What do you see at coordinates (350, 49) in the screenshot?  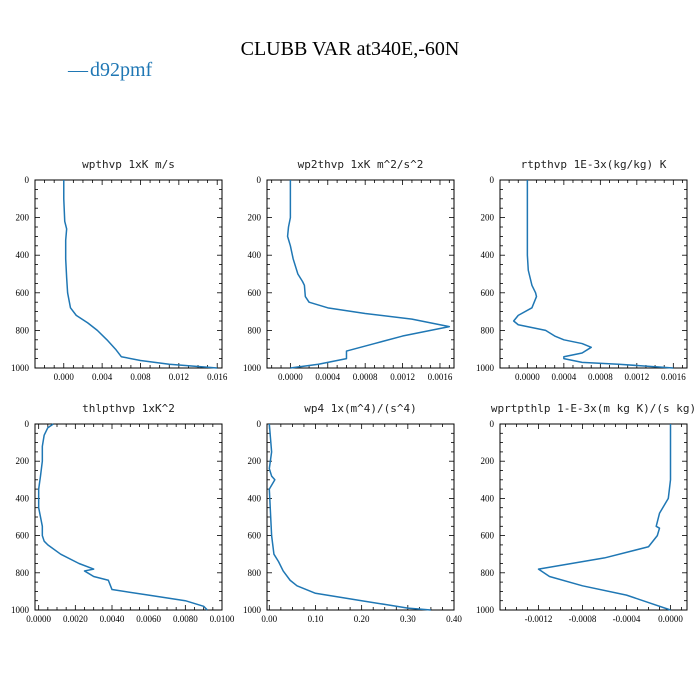 I see `figure-title: CLUBB VAR at340E,-60N` at bounding box center [350, 49].